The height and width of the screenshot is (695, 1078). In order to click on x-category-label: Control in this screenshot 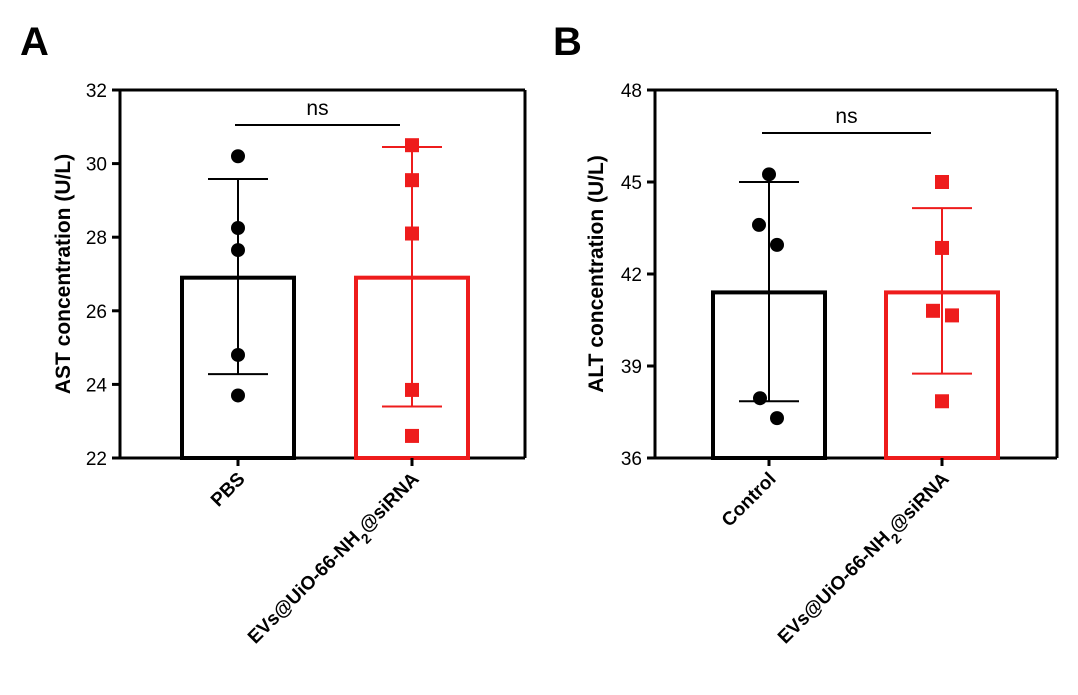, I will do `click(749, 500)`.